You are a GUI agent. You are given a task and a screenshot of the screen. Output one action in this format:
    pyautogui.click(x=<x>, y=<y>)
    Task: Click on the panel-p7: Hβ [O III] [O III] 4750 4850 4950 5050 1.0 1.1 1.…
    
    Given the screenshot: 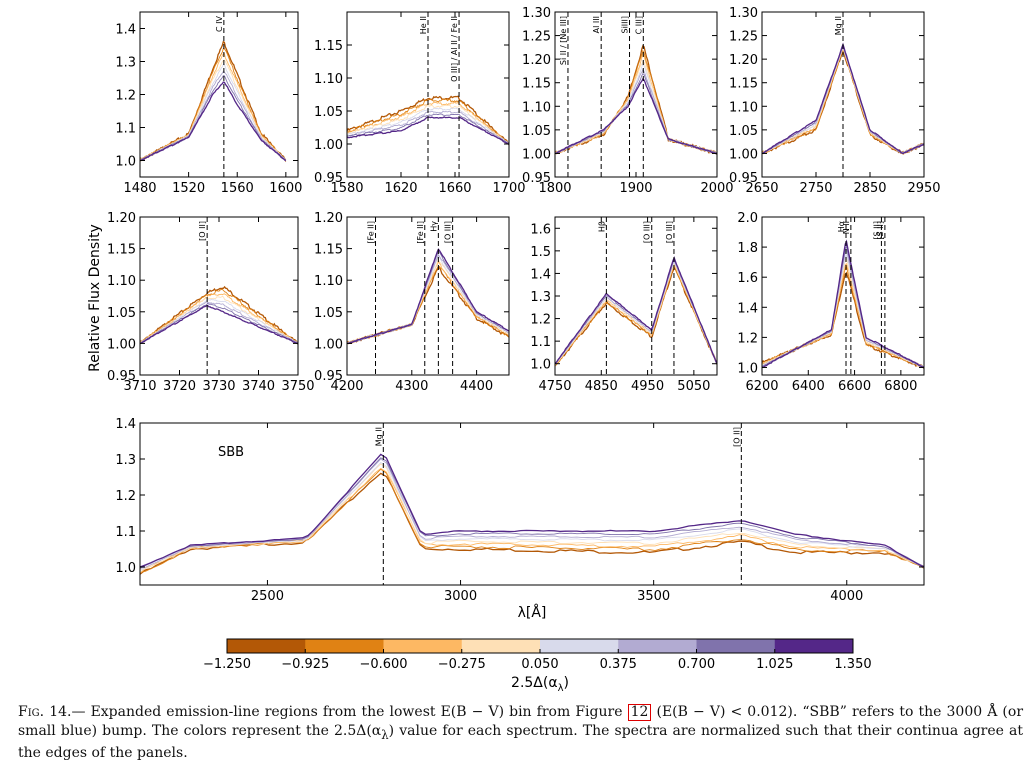 What is the action you would take?
    pyautogui.click(x=624, y=305)
    